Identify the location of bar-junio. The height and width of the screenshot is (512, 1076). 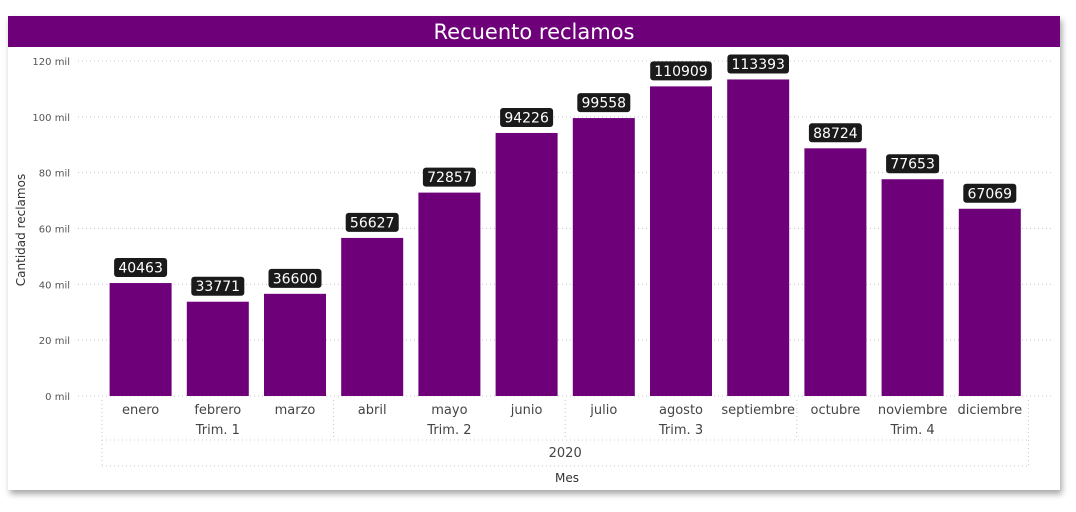
(526, 264).